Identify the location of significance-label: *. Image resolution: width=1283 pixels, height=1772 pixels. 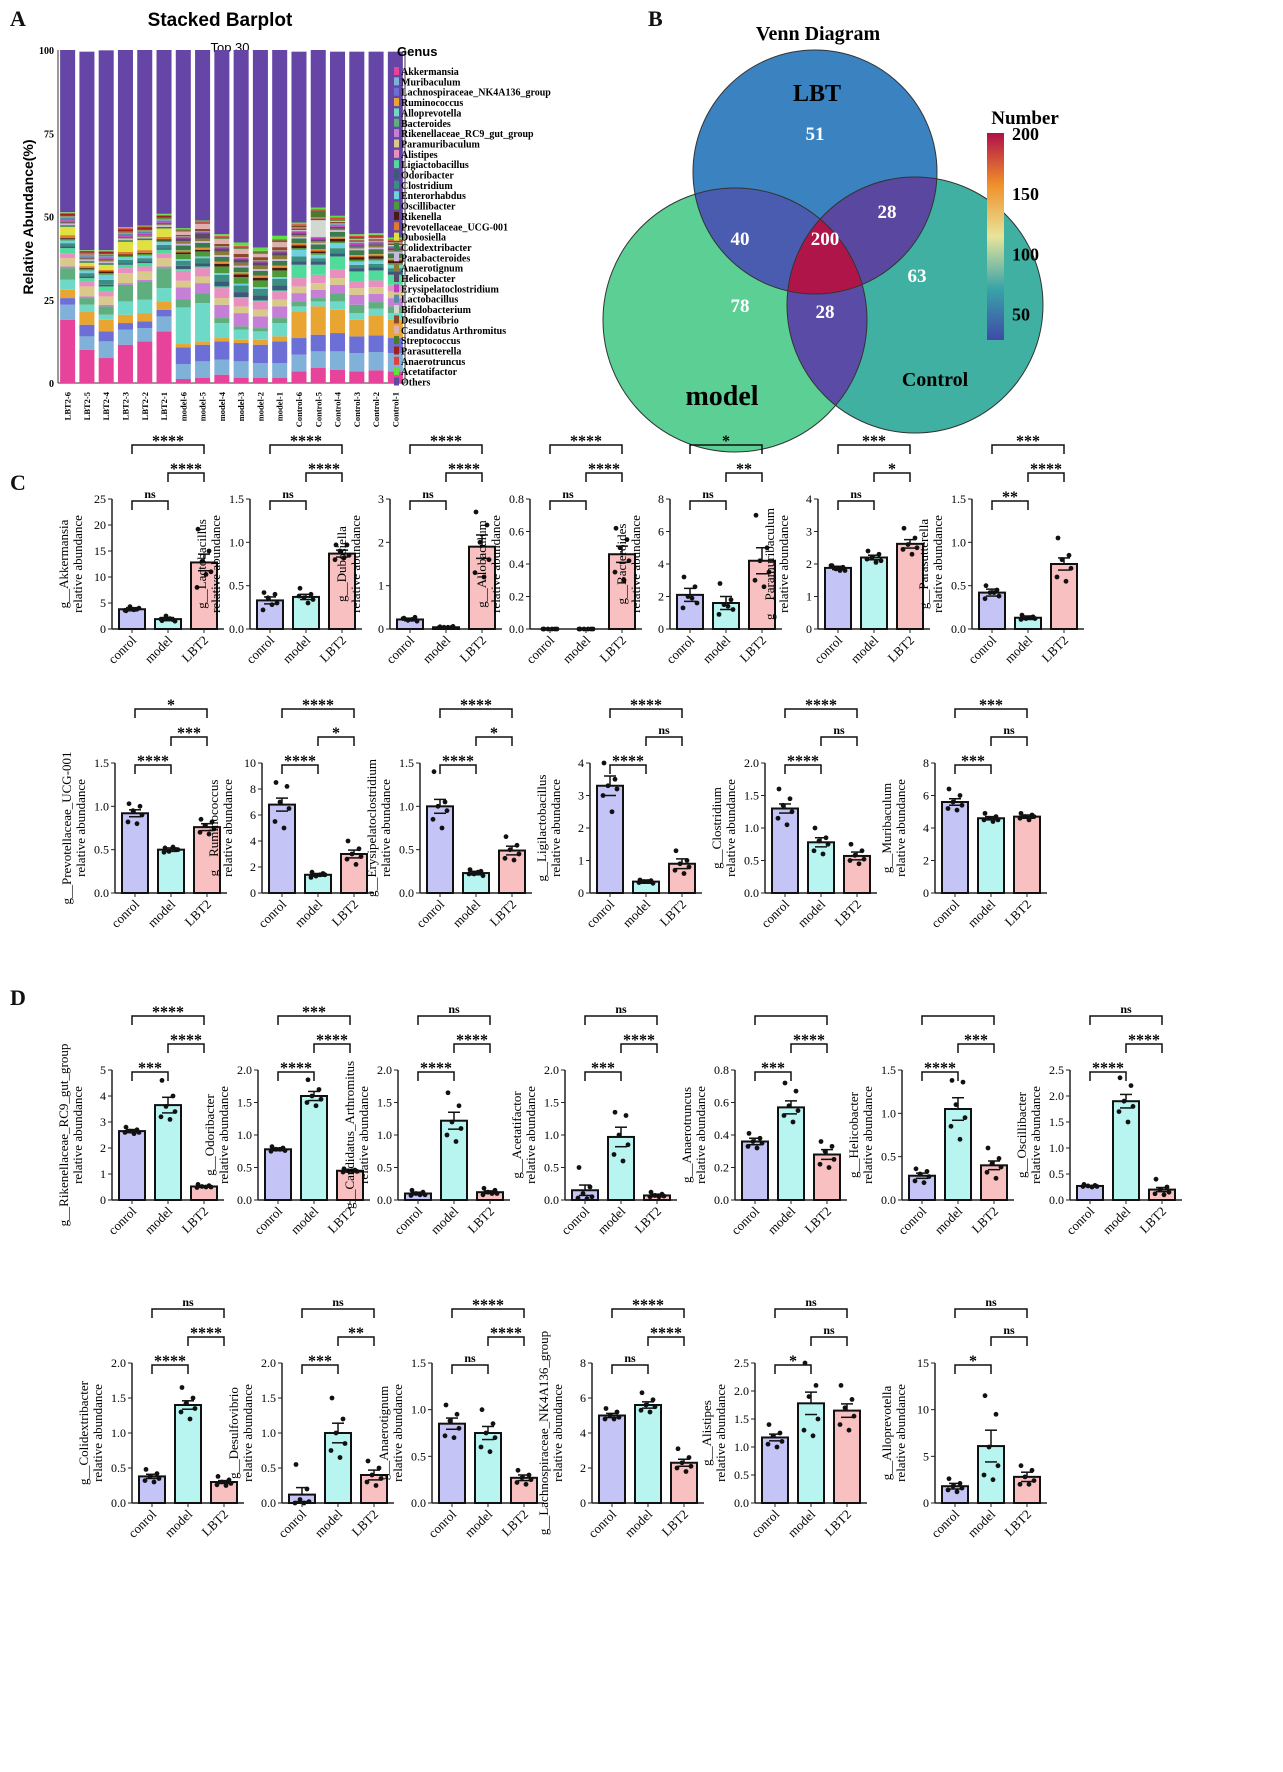
(336, 733).